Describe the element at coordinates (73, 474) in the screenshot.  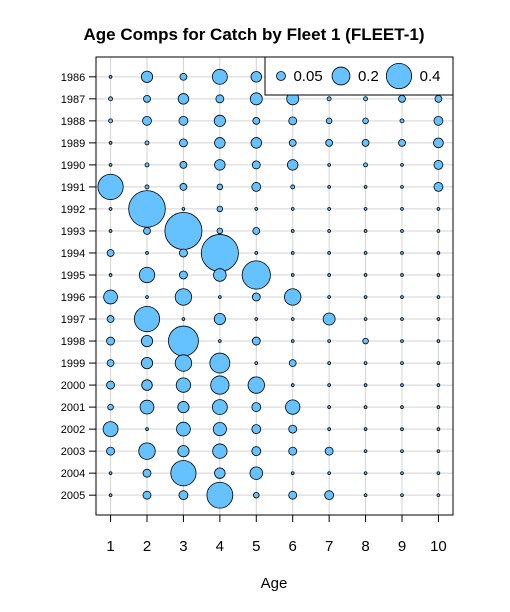
I see `y-tick-label: 2004` at that location.